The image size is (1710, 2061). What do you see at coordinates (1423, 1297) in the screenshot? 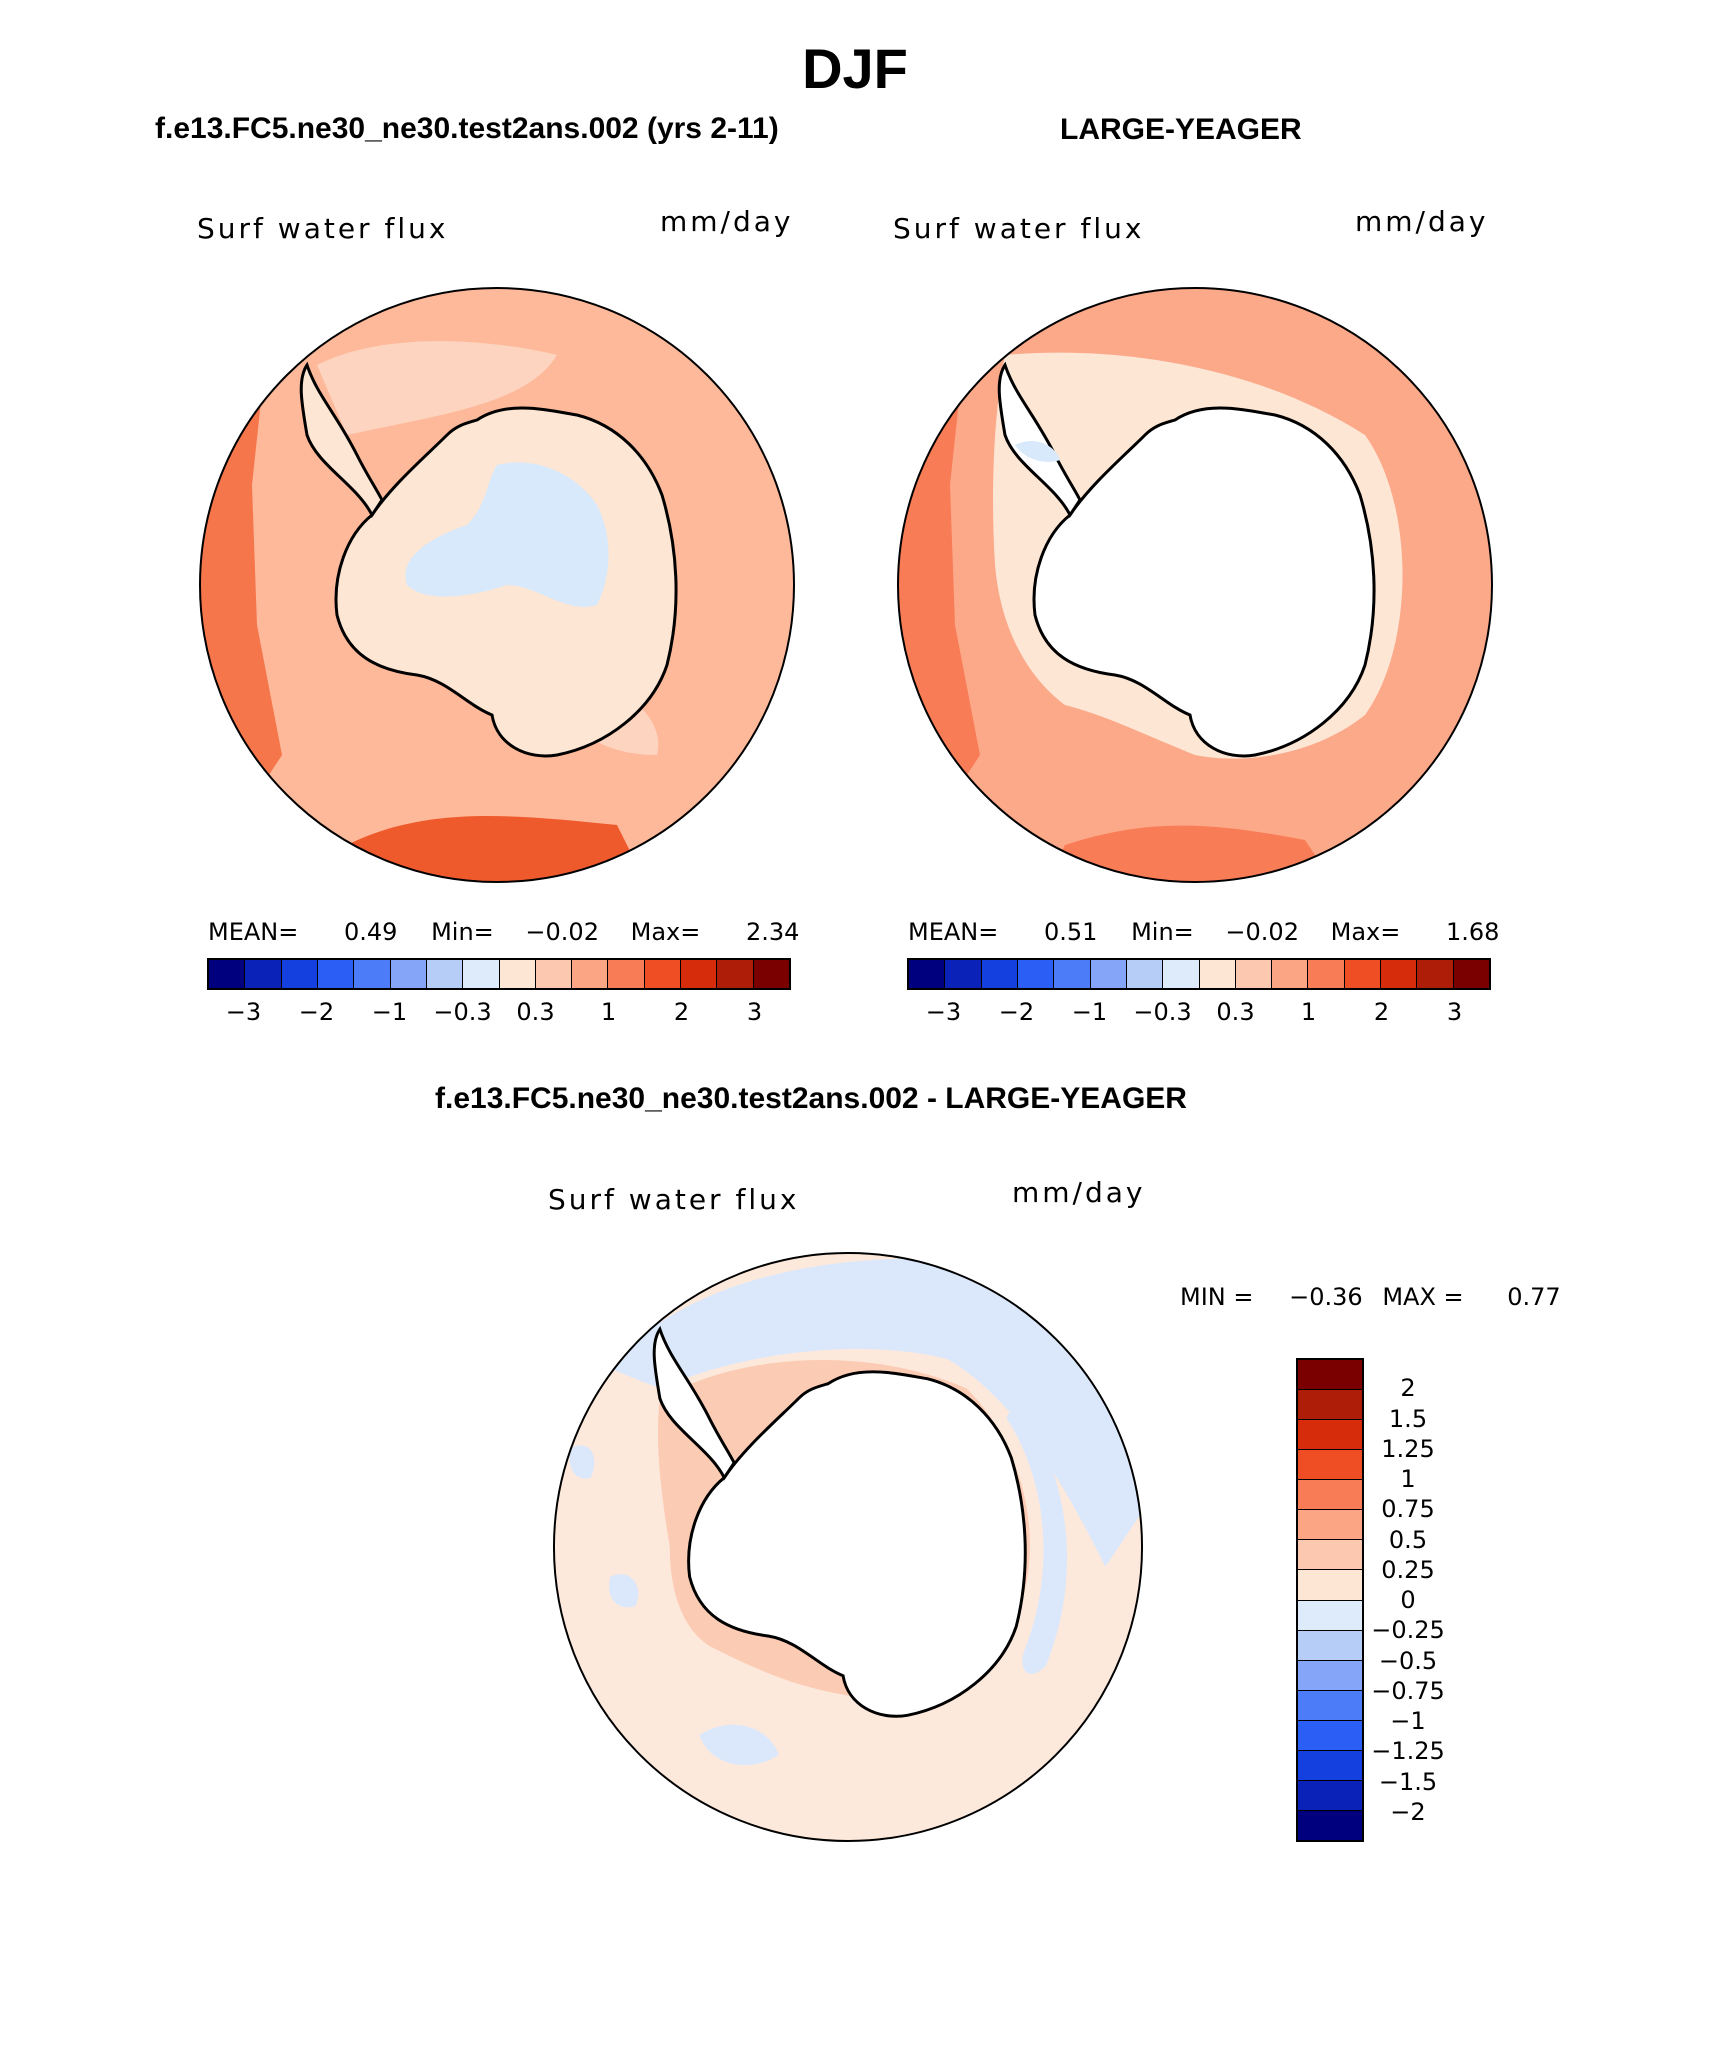
I see `max-label: MAX =` at bounding box center [1423, 1297].